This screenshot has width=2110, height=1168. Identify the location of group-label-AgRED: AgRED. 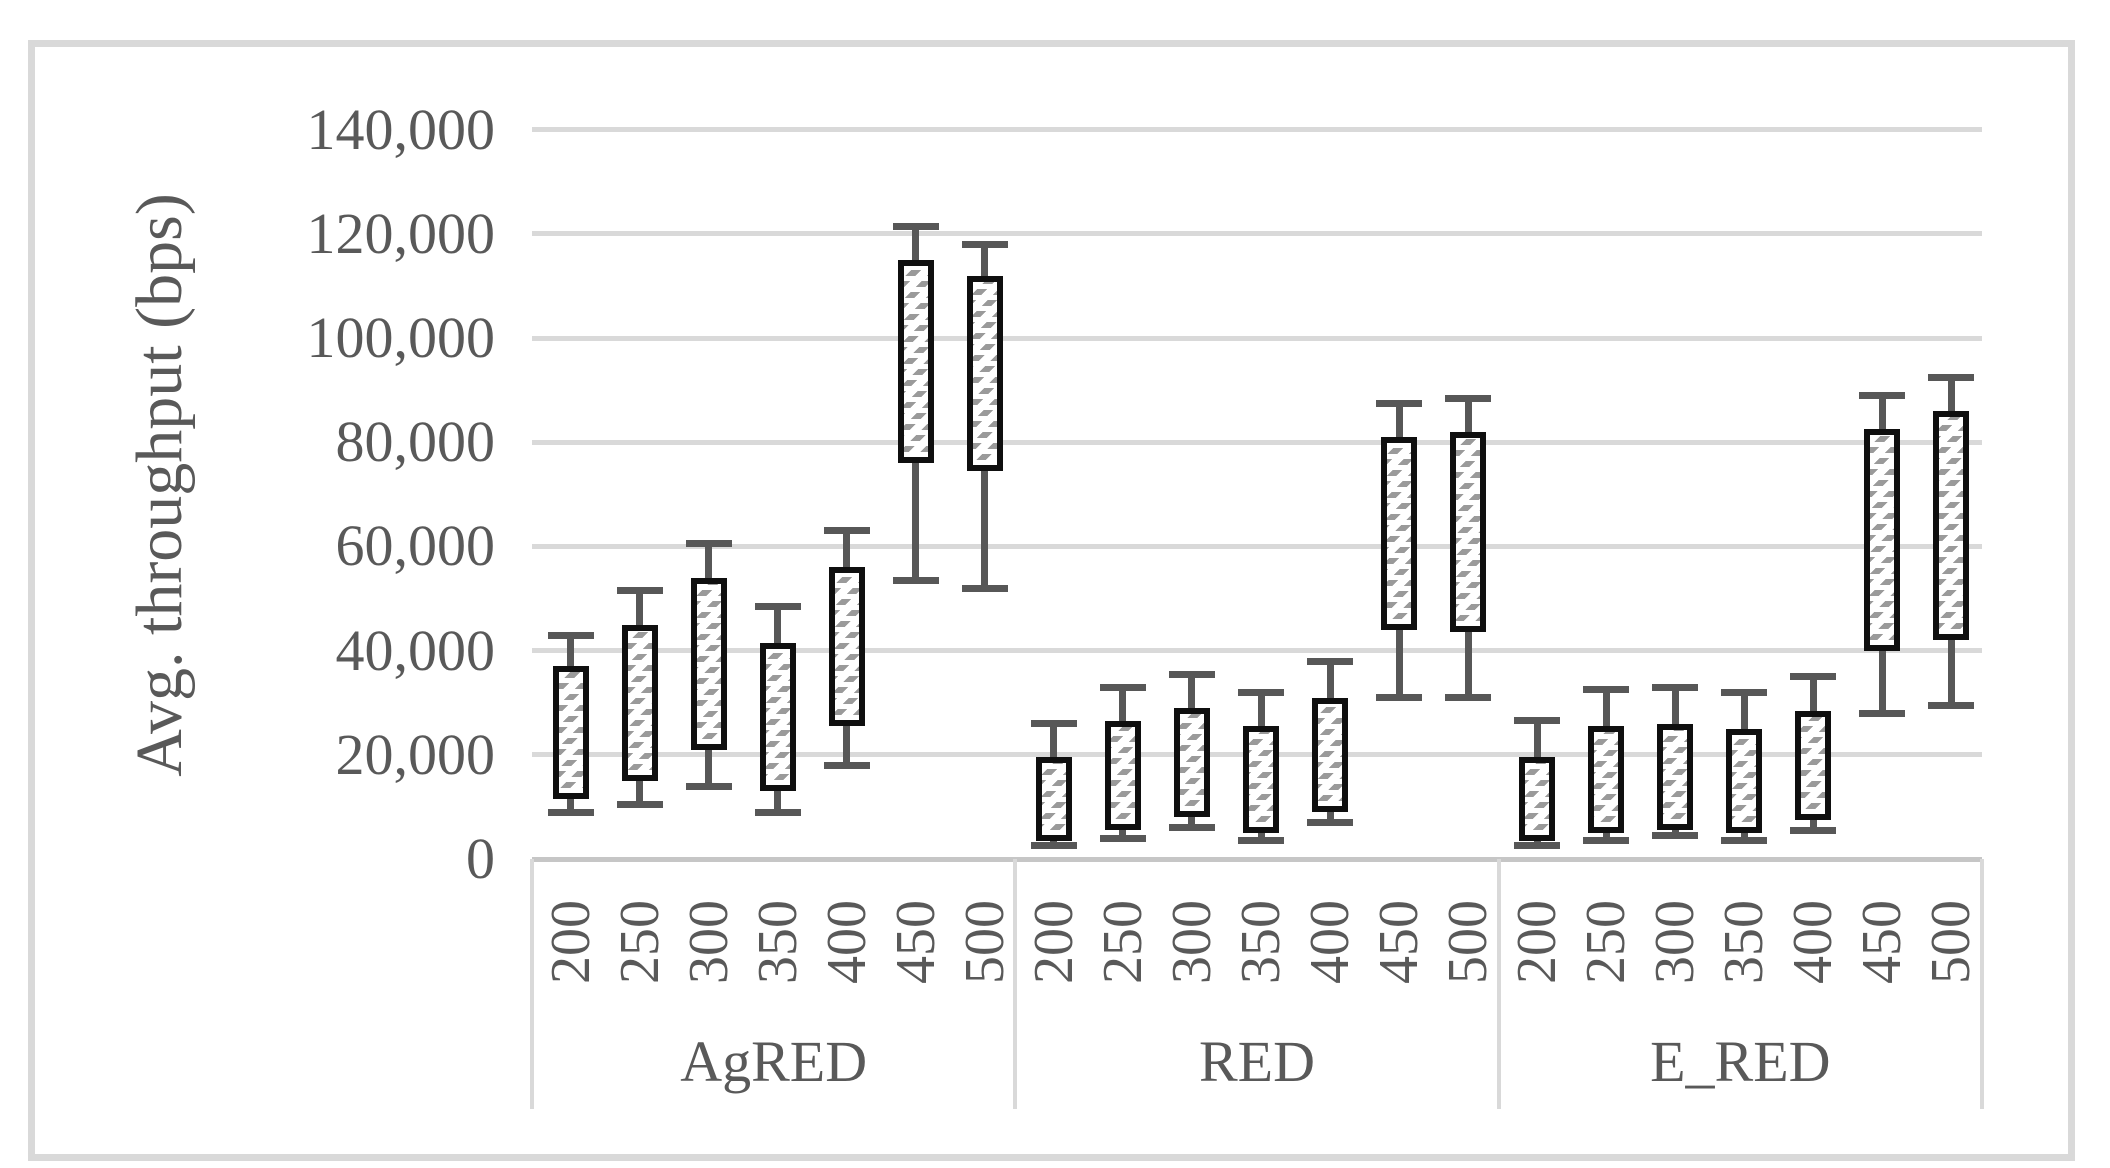
(774, 1061).